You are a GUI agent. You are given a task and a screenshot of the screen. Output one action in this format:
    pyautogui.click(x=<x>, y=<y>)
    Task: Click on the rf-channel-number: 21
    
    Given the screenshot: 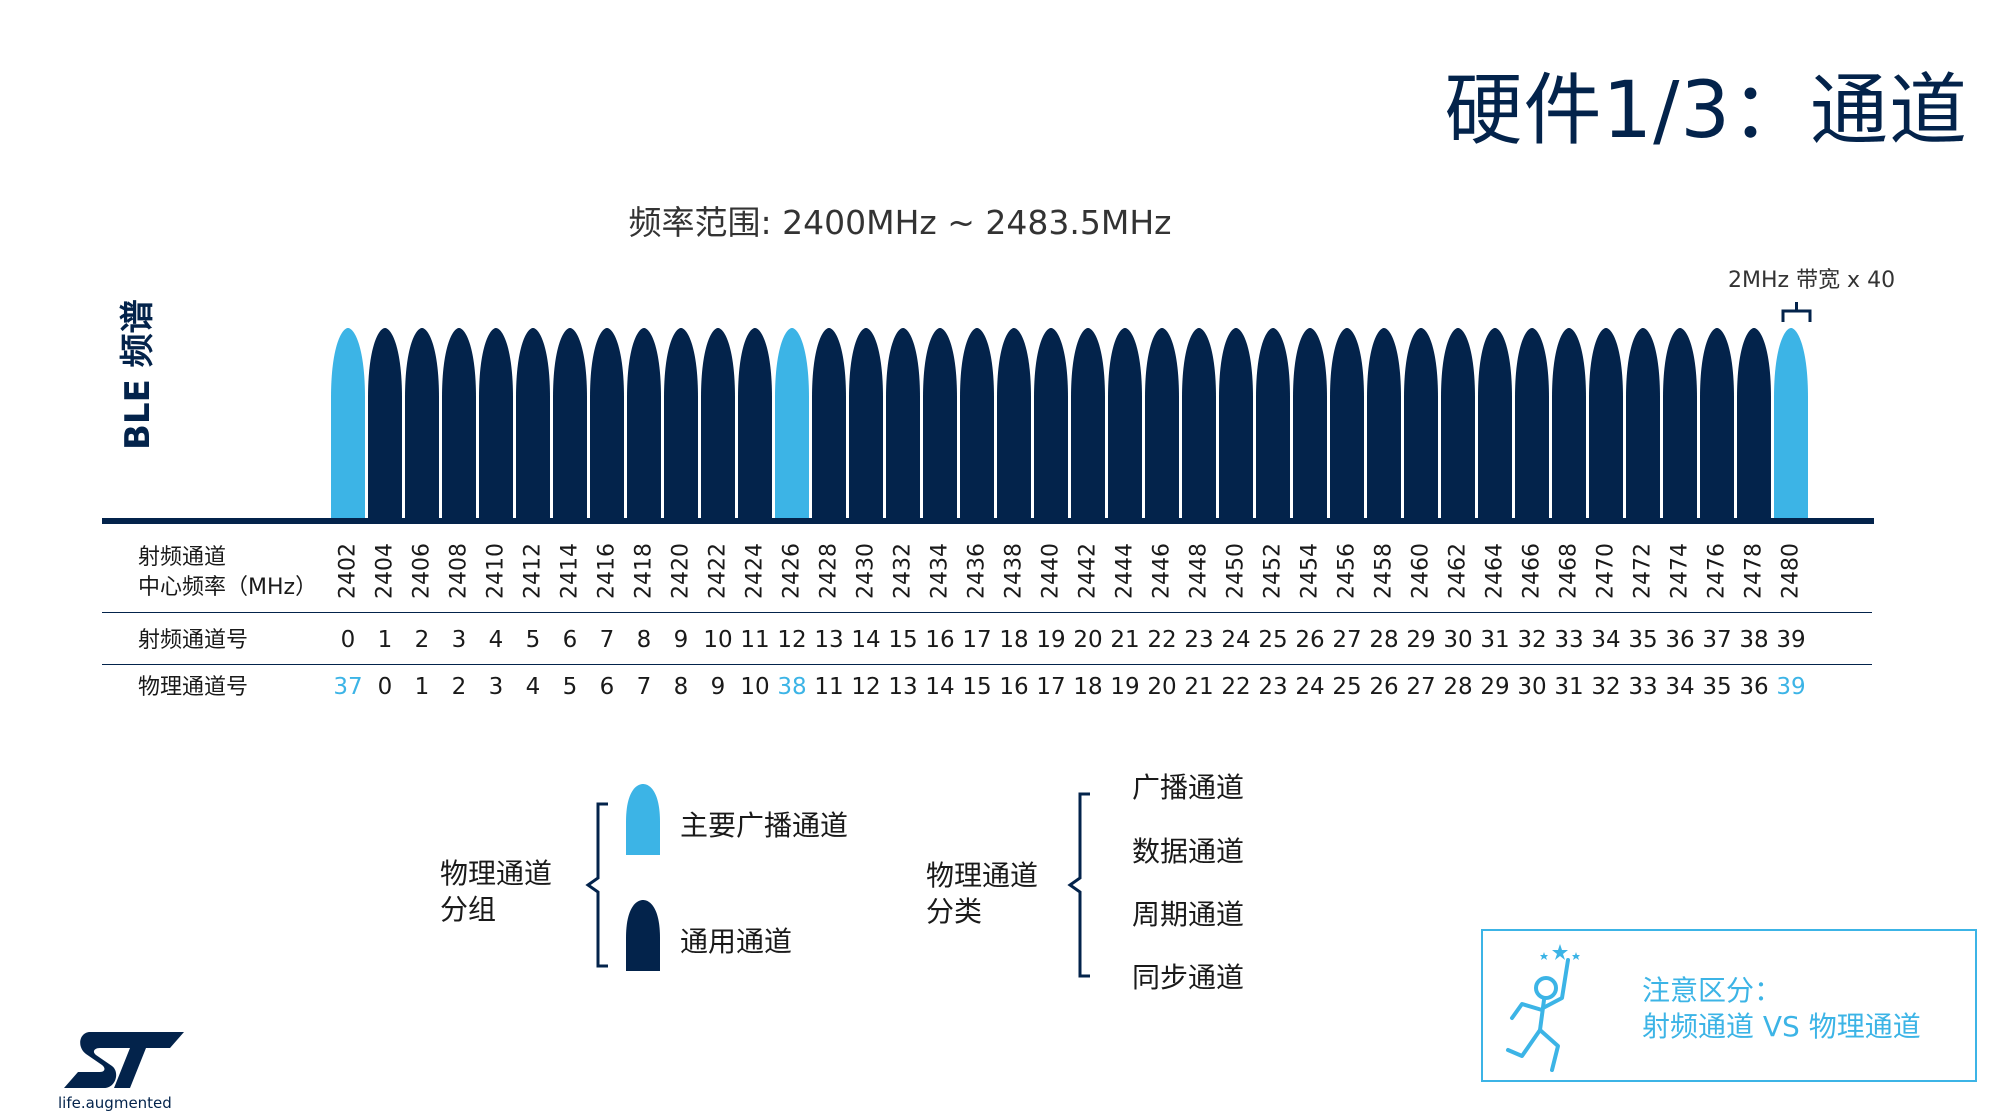 What is the action you would take?
    pyautogui.click(x=1125, y=640)
    